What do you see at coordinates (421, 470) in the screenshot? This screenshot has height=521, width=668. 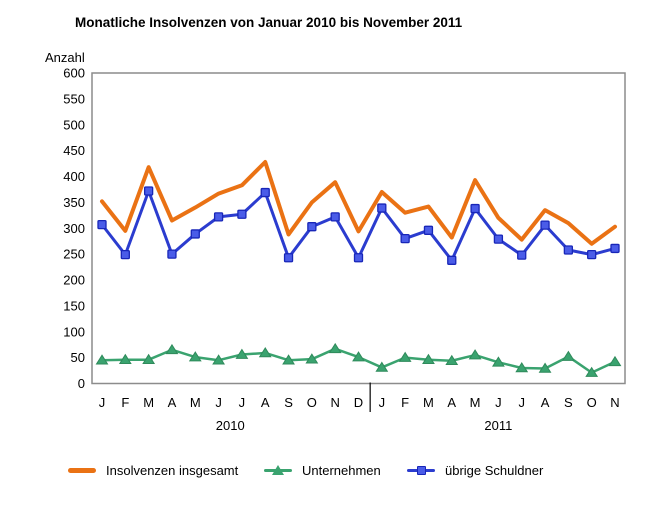 I see `legend-square-swatch-blue` at bounding box center [421, 470].